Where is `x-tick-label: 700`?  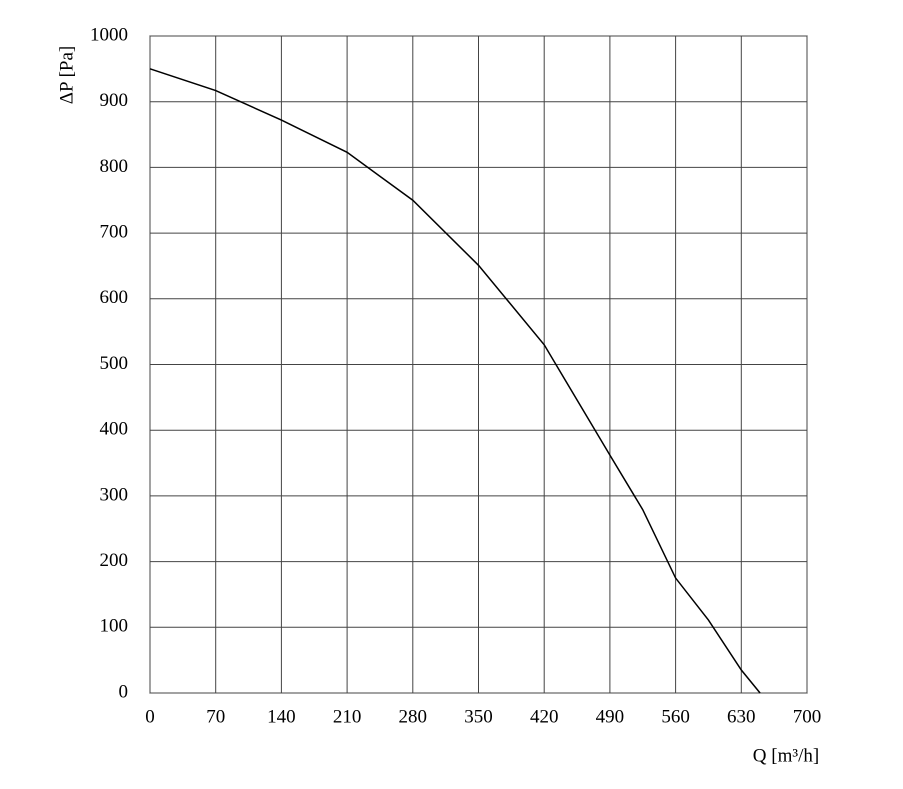
x-tick-label: 700 is located at coordinates (807, 716).